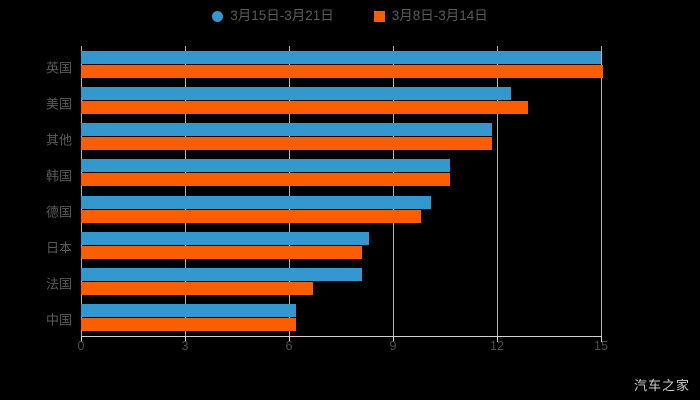 Image resolution: width=700 pixels, height=400 pixels. Describe the element at coordinates (58, 68) in the screenshot. I see `y-axis-label-0: 英国` at that location.